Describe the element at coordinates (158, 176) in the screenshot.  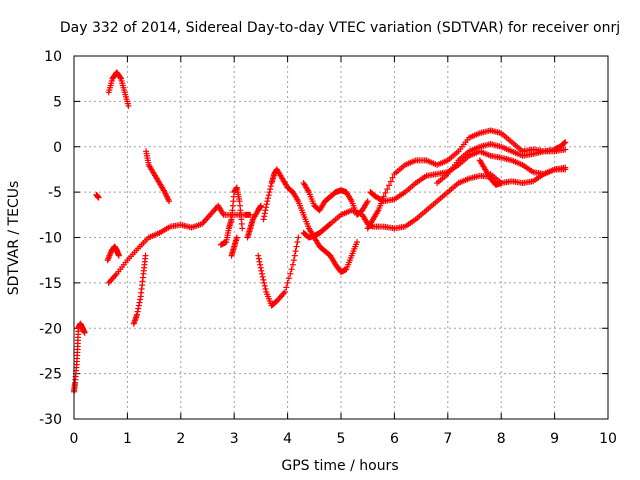
I see `series-arc-h` at that location.